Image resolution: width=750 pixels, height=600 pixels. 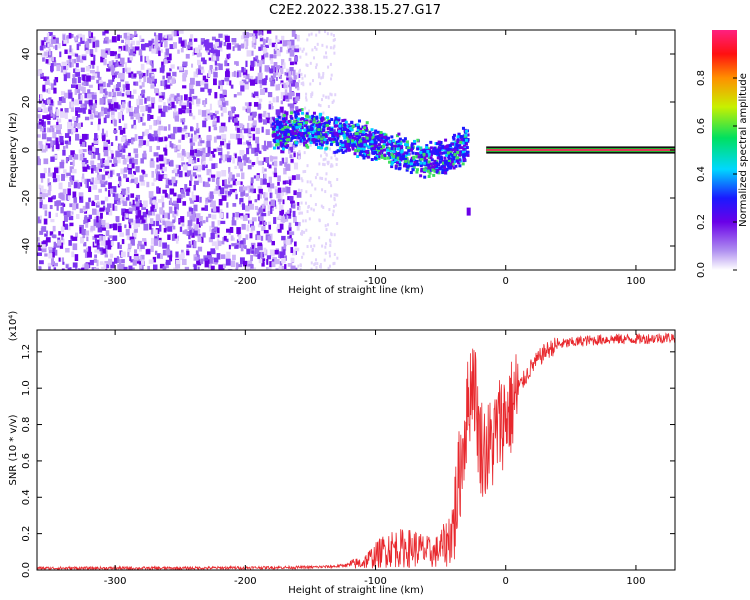 I want to click on x-tick-label: -300, so click(x=115, y=581).